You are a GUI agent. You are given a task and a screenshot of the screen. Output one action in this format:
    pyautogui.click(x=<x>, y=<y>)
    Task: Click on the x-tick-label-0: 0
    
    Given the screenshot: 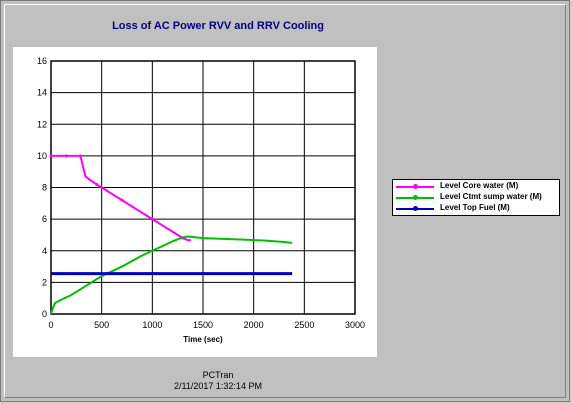 What is the action you would take?
    pyautogui.click(x=50, y=325)
    